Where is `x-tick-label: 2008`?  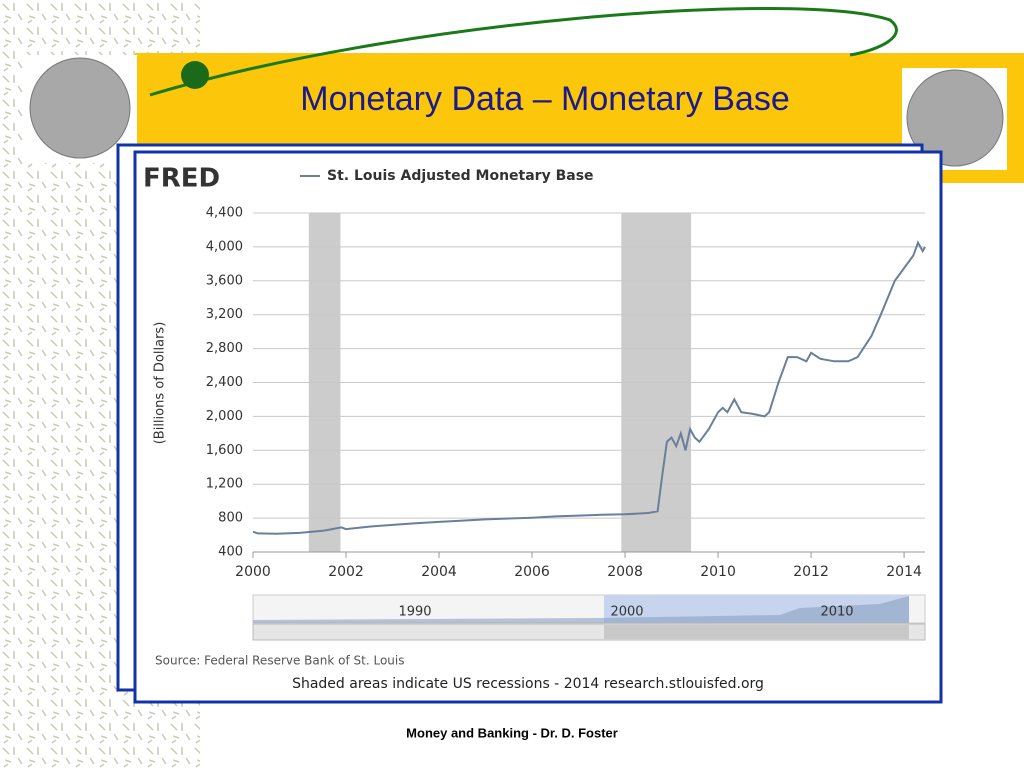 x-tick-label: 2008 is located at coordinates (625, 572).